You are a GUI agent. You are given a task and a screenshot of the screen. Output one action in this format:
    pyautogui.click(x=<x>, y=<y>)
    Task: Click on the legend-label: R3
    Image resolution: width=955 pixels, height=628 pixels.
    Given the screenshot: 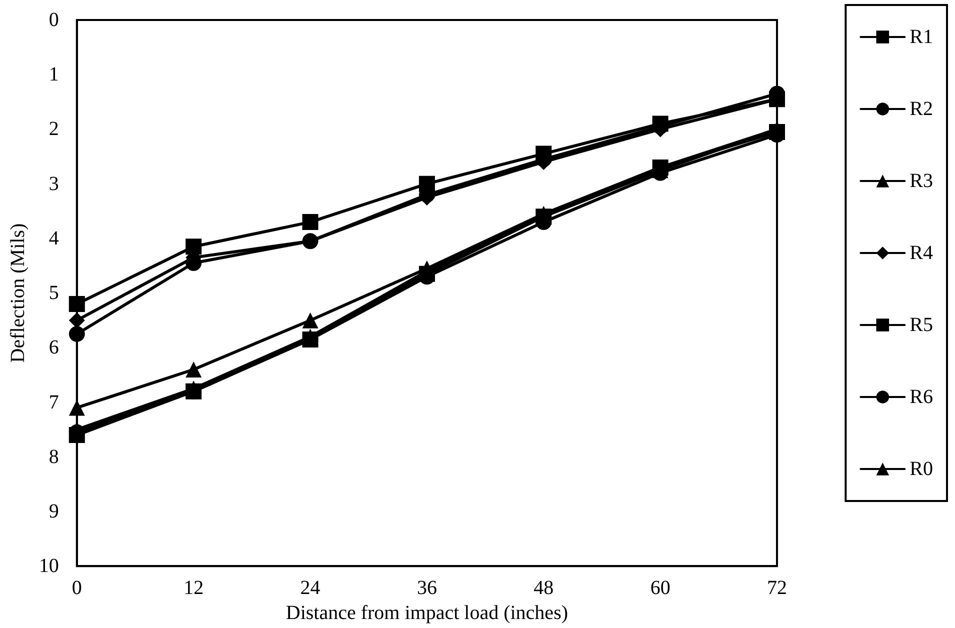 What is the action you would take?
    pyautogui.click(x=922, y=181)
    